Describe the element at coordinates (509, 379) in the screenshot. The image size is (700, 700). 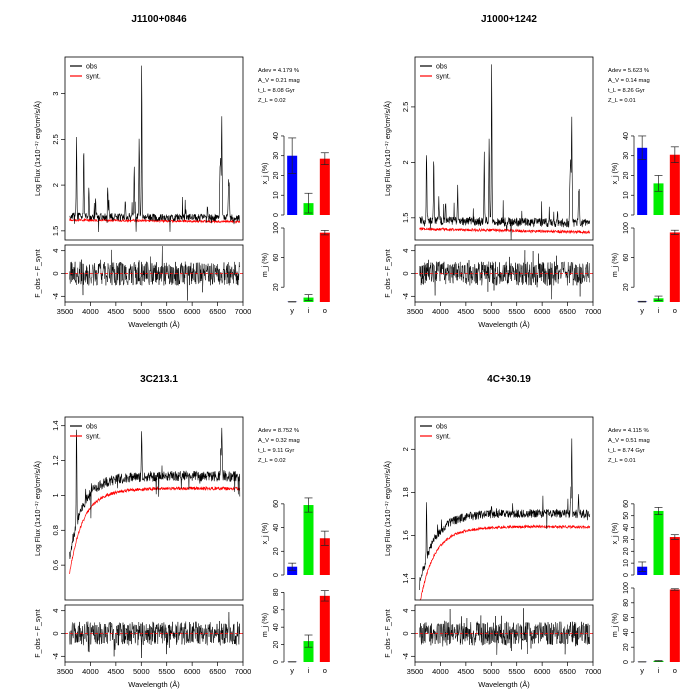
I see `panel-title: 4C+30.19` at that location.